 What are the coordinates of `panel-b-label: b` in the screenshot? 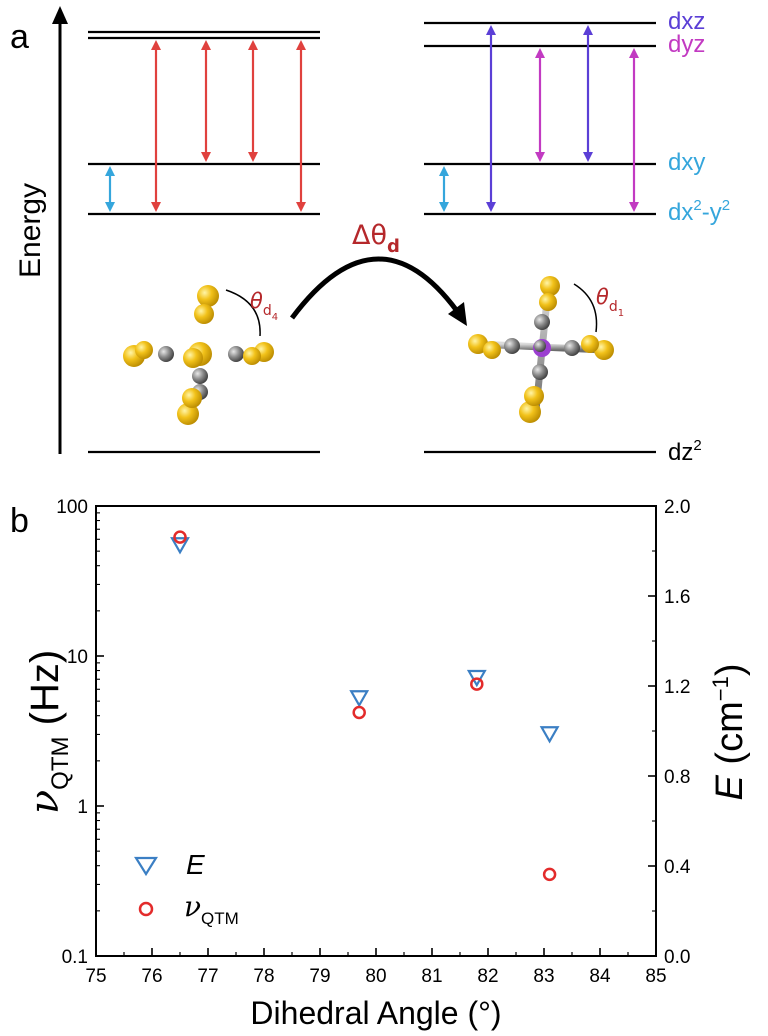 It's located at (19, 521).